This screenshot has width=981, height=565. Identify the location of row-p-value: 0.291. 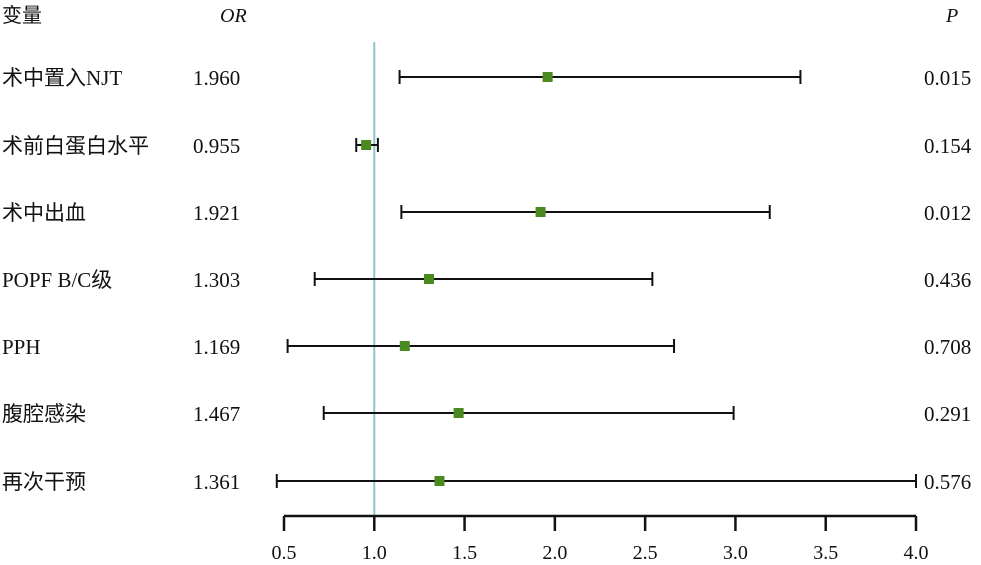
(947, 414).